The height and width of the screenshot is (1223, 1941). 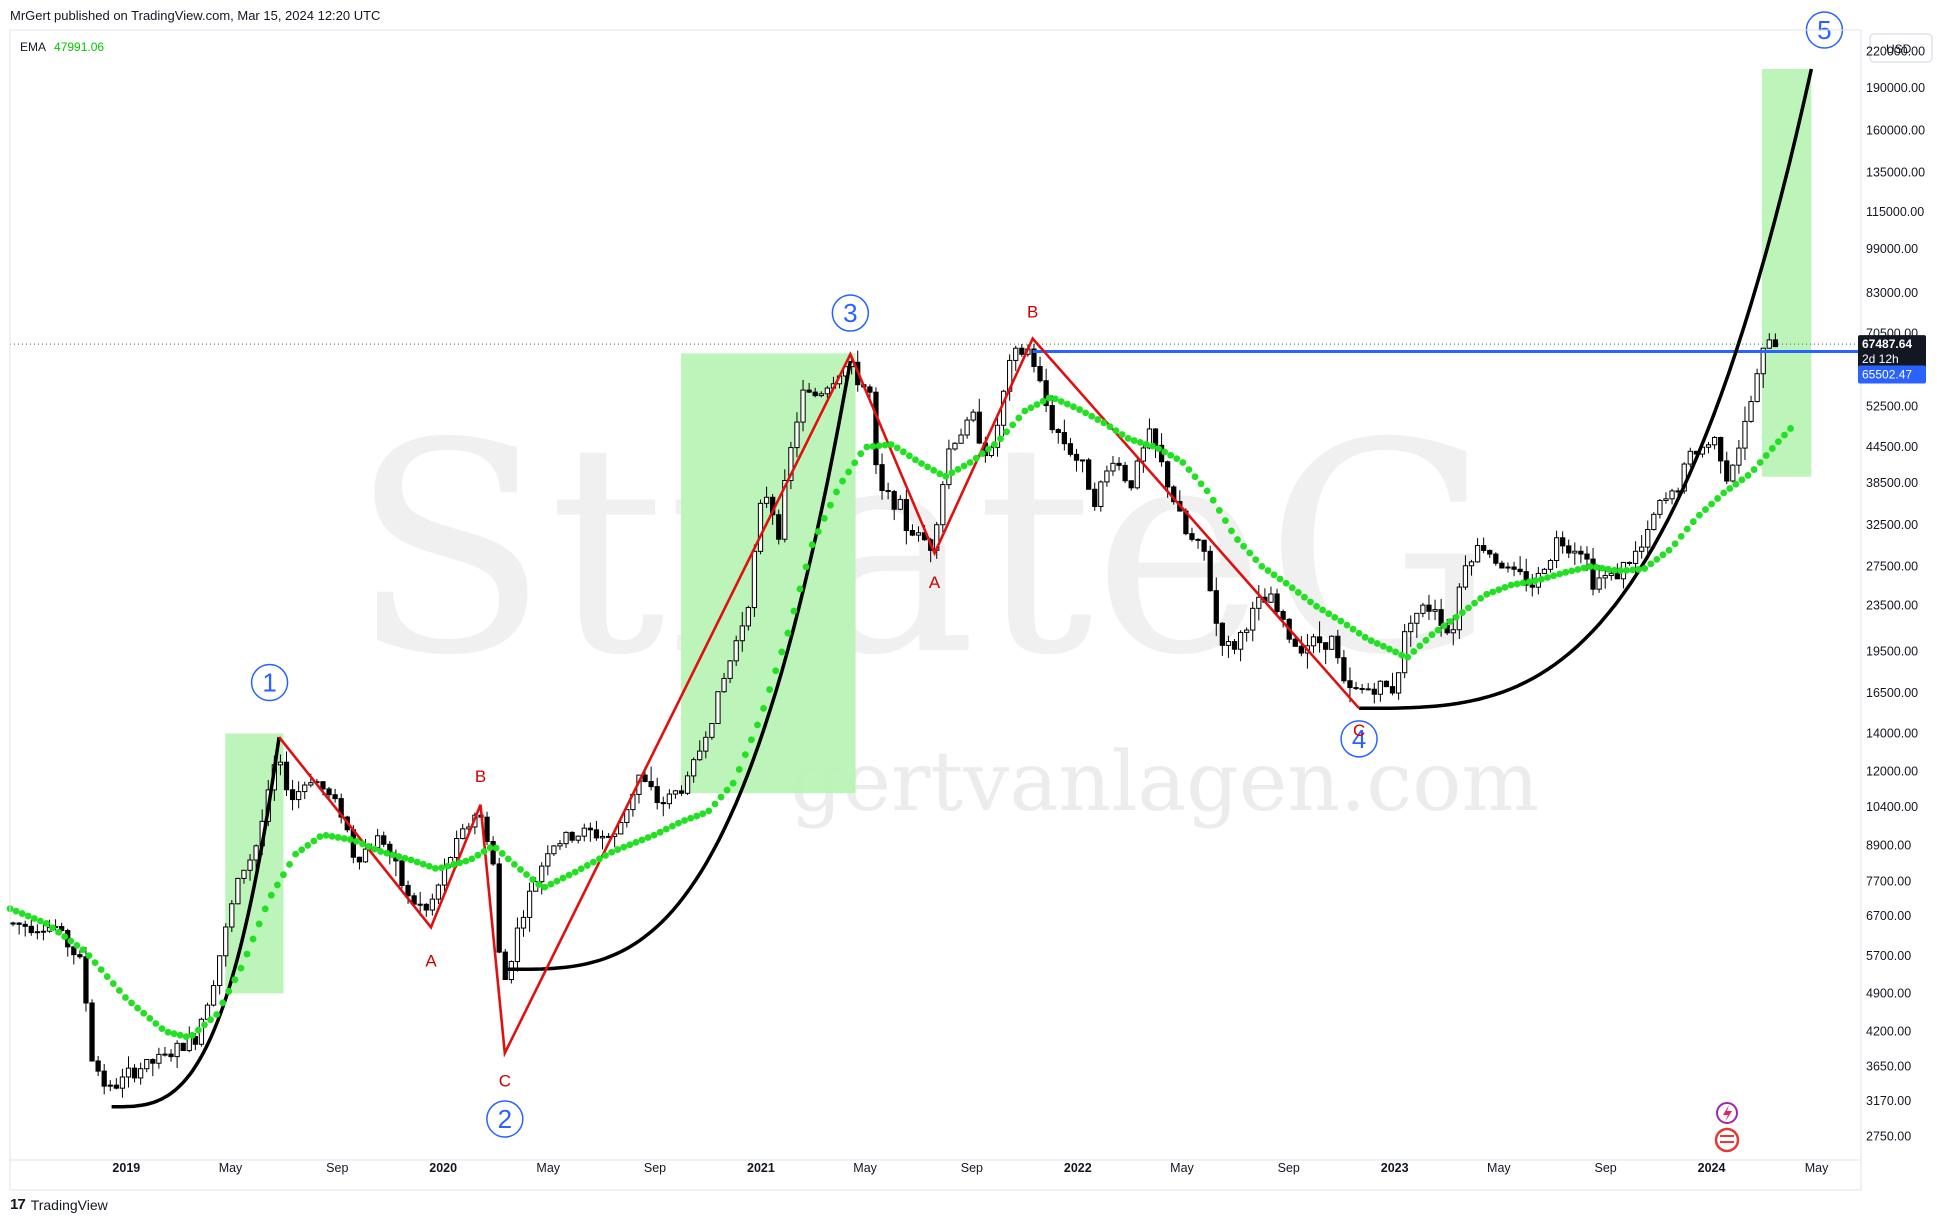 I want to click on lightning-bolt-icon, so click(x=1727, y=1113).